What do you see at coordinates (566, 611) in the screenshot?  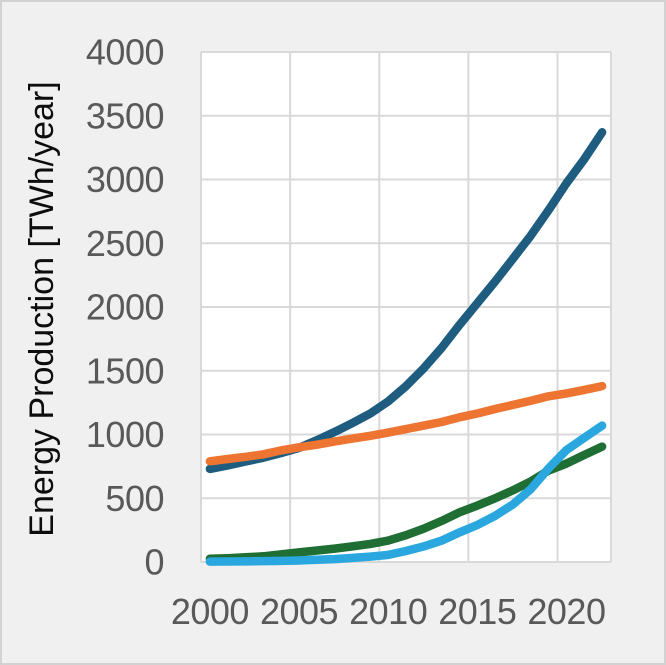 I see `x-tick-label-2020: 2020` at bounding box center [566, 611].